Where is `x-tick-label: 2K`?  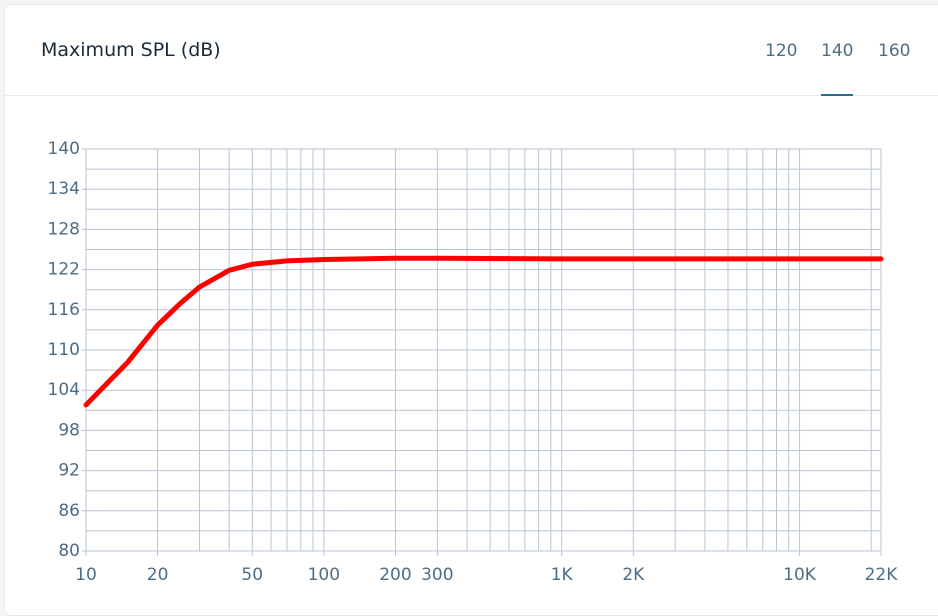
x-tick-label: 2K is located at coordinates (633, 575).